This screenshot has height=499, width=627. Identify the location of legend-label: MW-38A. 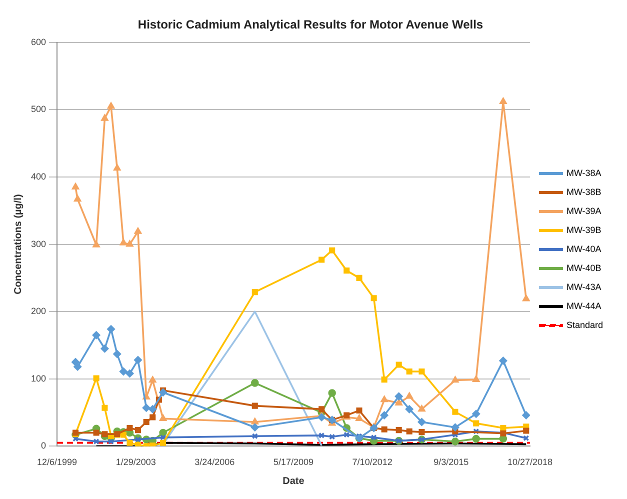
(584, 173).